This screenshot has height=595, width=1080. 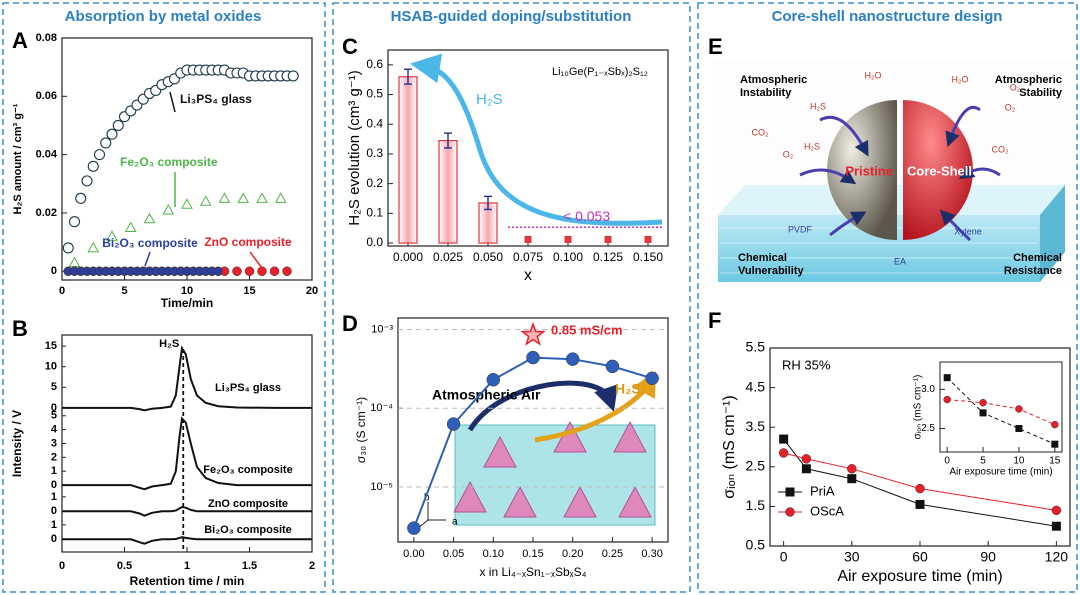 What do you see at coordinates (163, 16) in the screenshot?
I see `panel-header: Absorption by metal oxides` at bounding box center [163, 16].